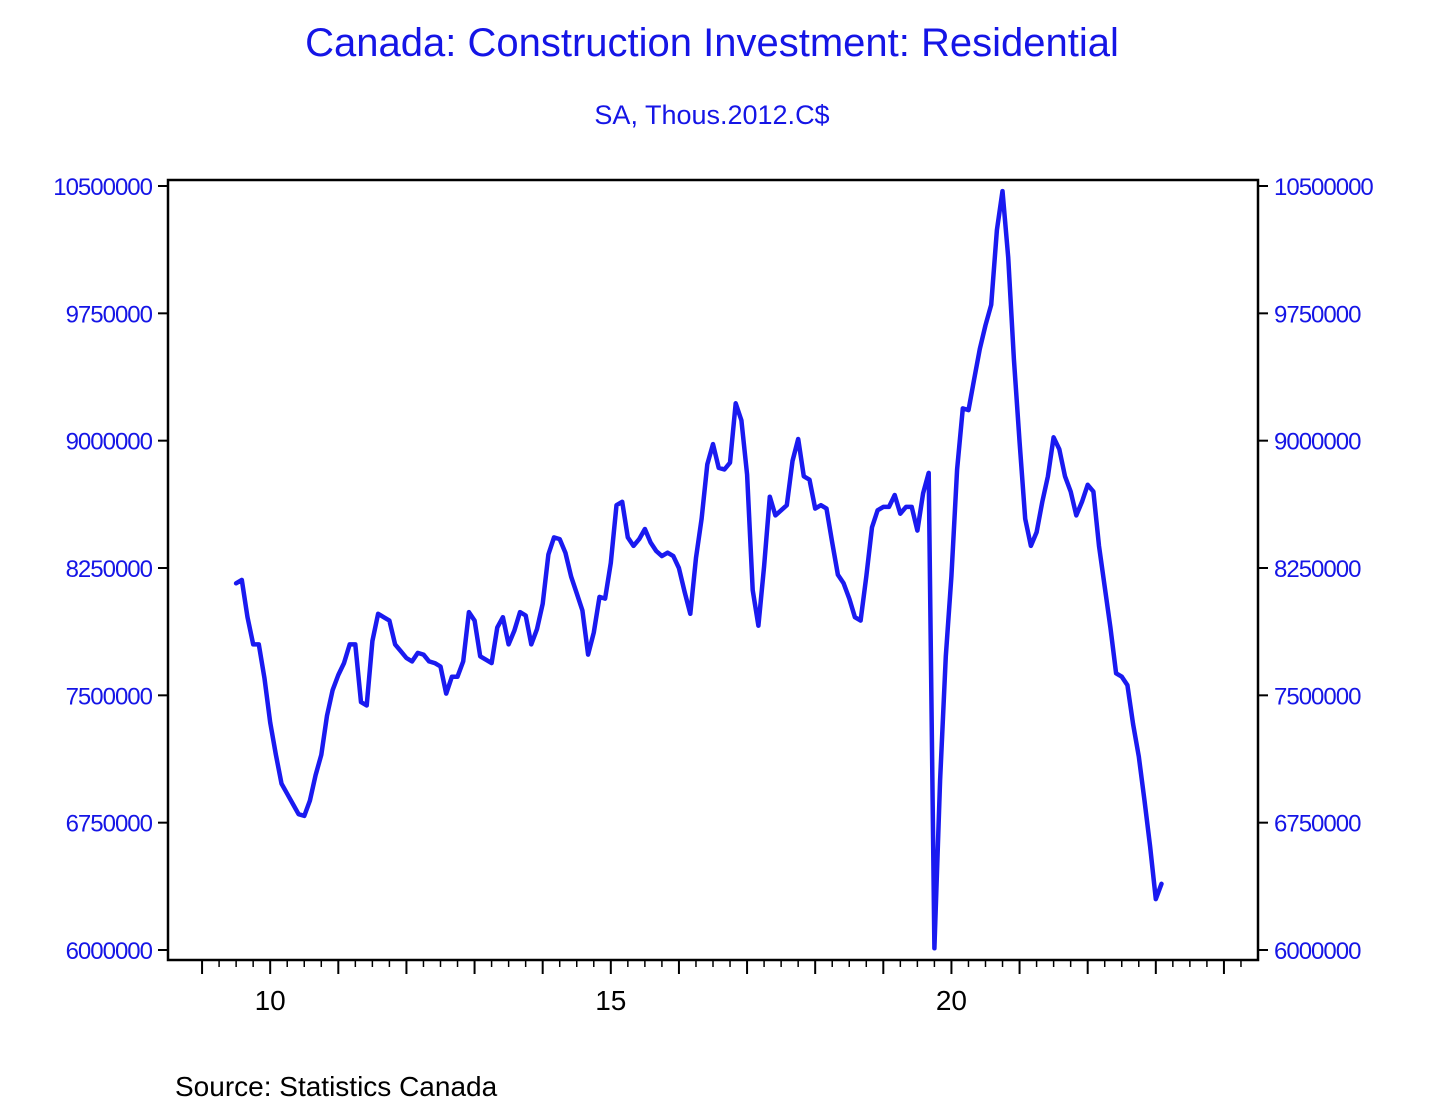 This screenshot has height=1118, width=1456. I want to click on chart-subtitle: SA, Thous.2012.C$, so click(711, 115).